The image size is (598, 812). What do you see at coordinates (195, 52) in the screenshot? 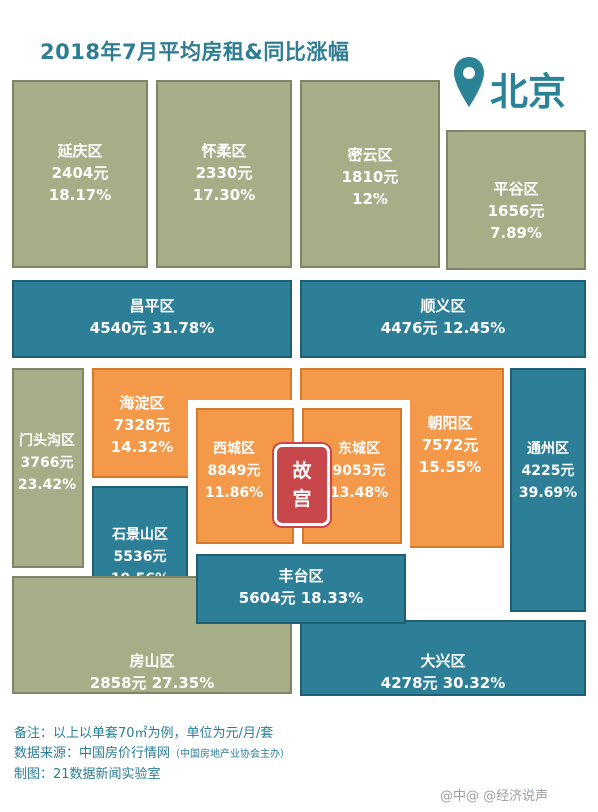
I see `chart-title: 2018年7月平均房租&同比涨幅` at bounding box center [195, 52].